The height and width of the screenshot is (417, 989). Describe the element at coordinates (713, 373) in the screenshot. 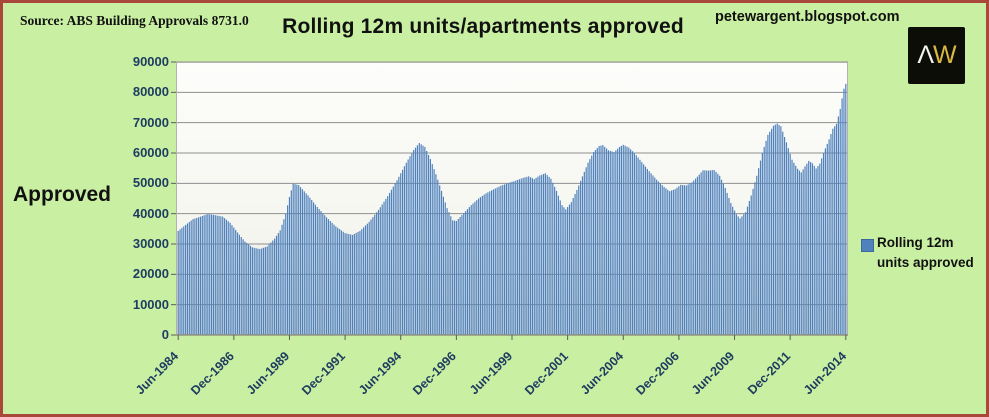

I see `x-tick-label: Jun-2009` at that location.